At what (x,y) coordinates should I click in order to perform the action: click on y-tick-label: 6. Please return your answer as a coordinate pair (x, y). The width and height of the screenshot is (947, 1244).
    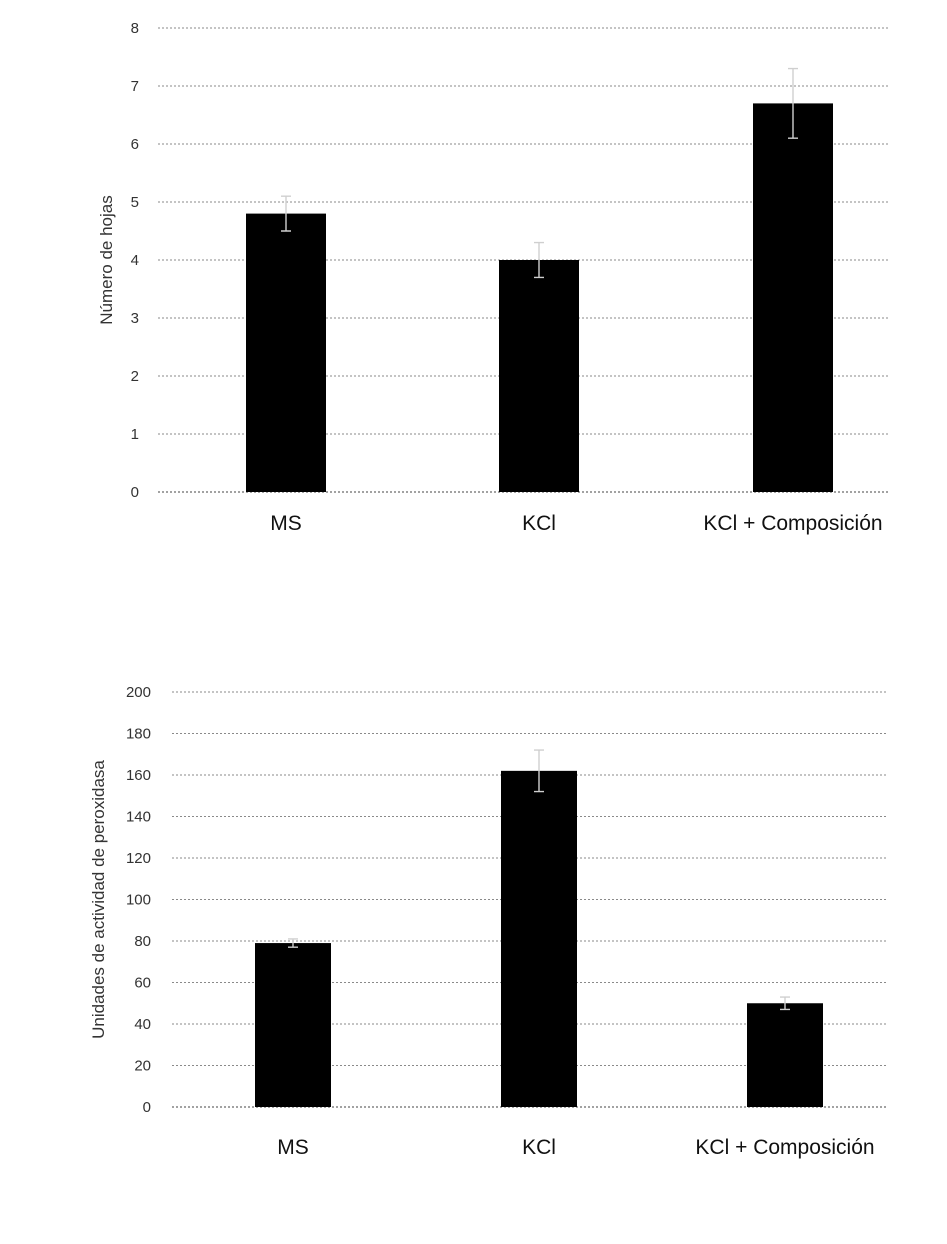
    Looking at the image, I should click on (135, 144).